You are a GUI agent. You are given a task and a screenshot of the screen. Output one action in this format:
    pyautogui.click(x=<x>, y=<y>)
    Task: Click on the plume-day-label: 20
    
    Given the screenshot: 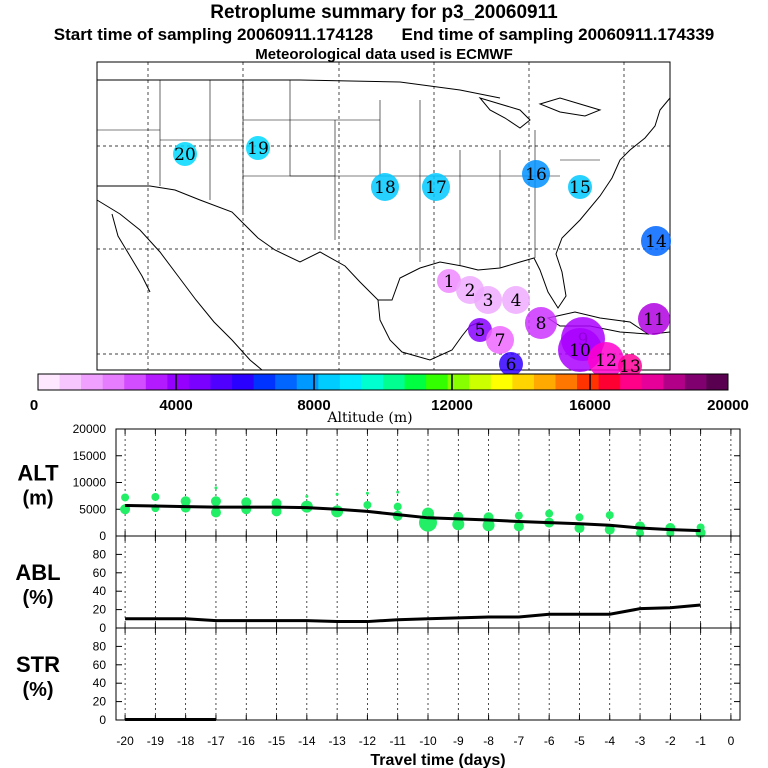 What is the action you would take?
    pyautogui.click(x=185, y=155)
    